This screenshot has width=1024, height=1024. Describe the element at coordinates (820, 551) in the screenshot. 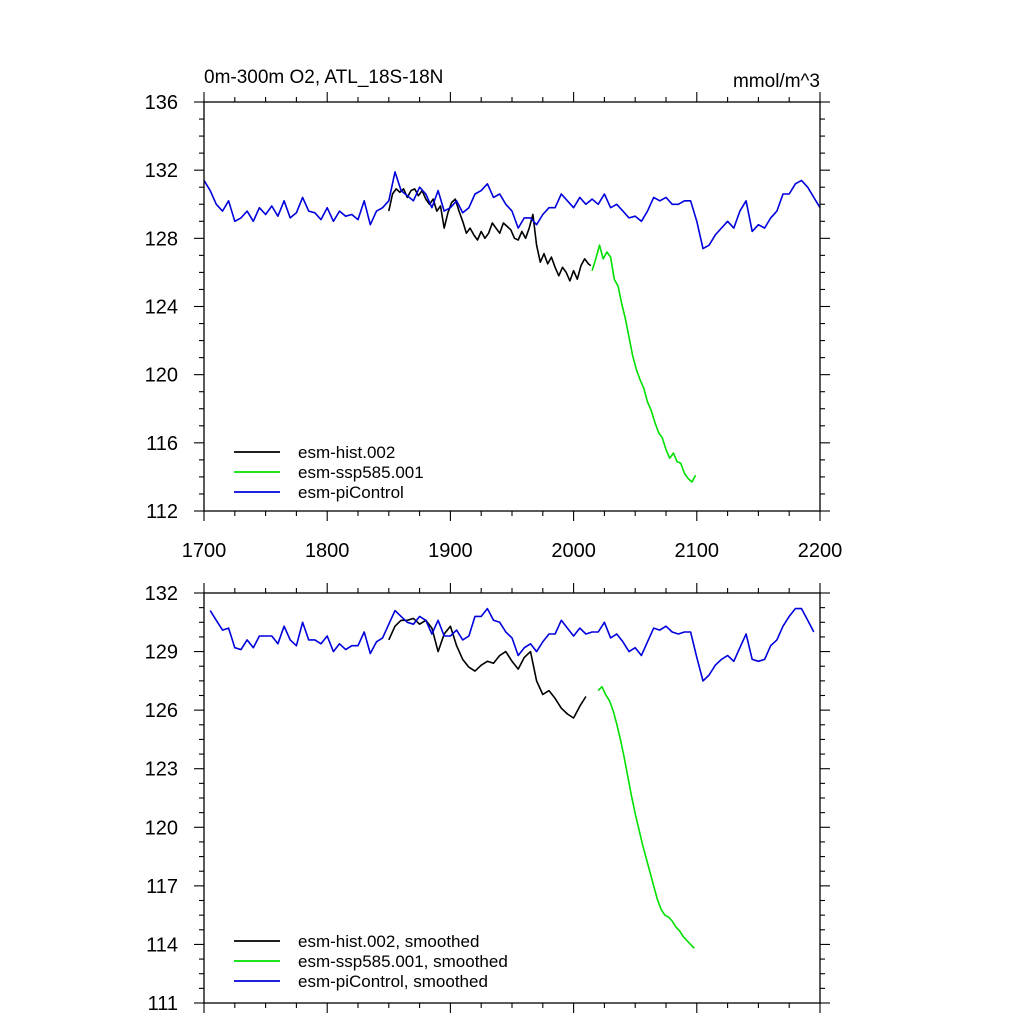

I see `x-tick-label: 2200` at that location.